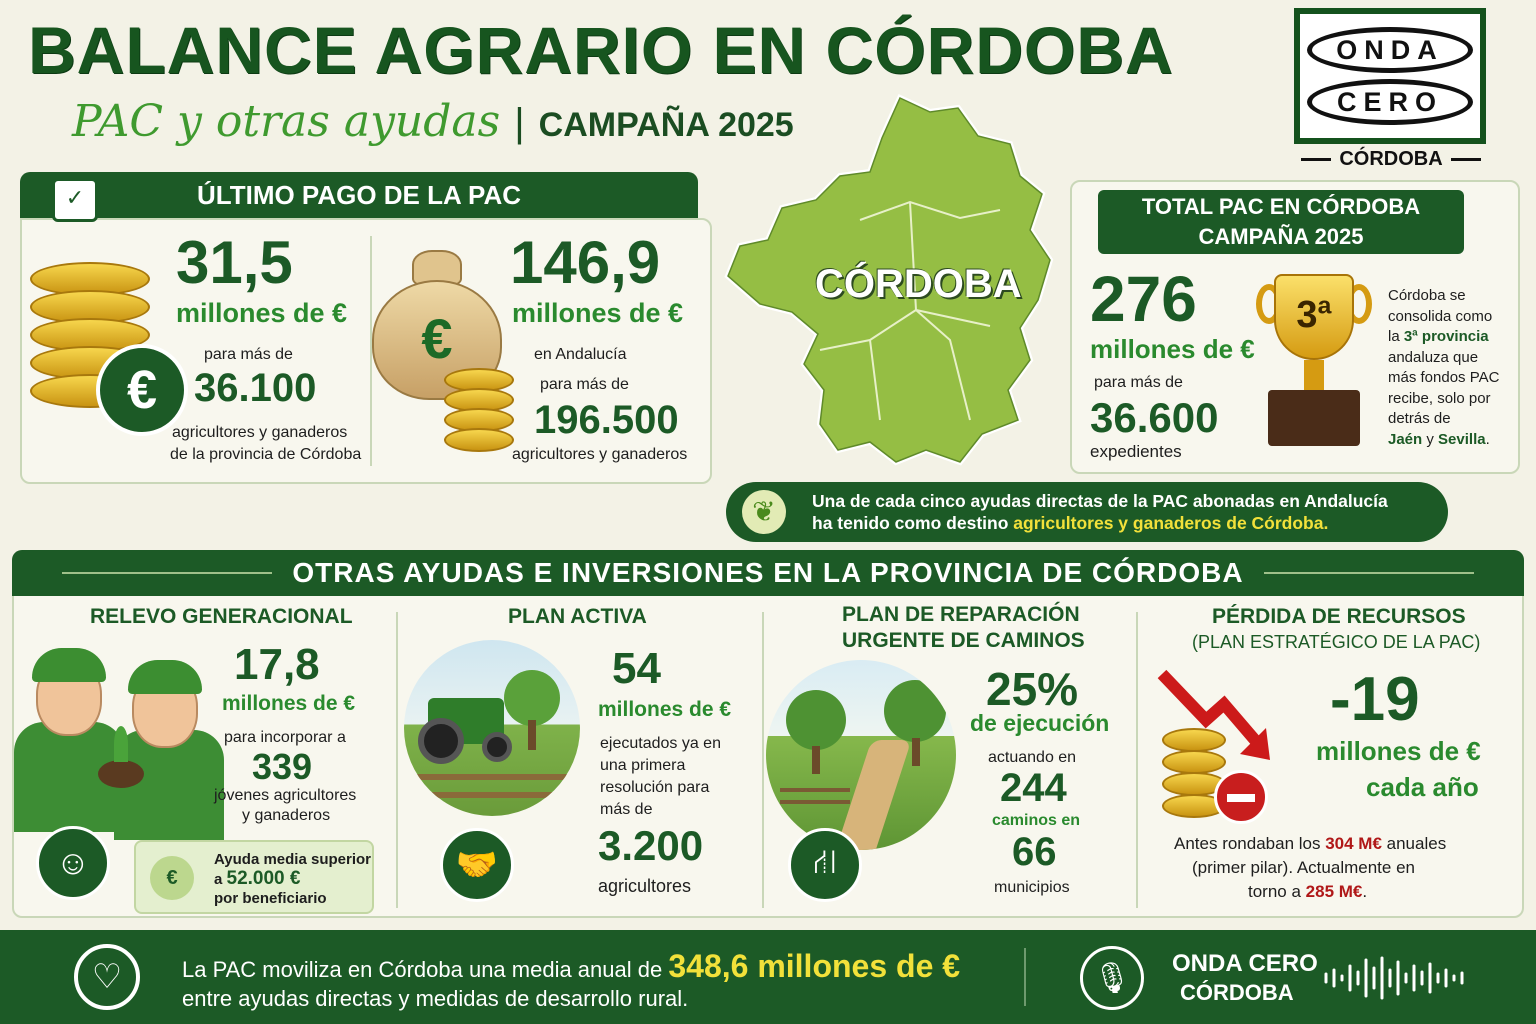  I want to click on total-pac-pre: para más de, so click(1138, 382).